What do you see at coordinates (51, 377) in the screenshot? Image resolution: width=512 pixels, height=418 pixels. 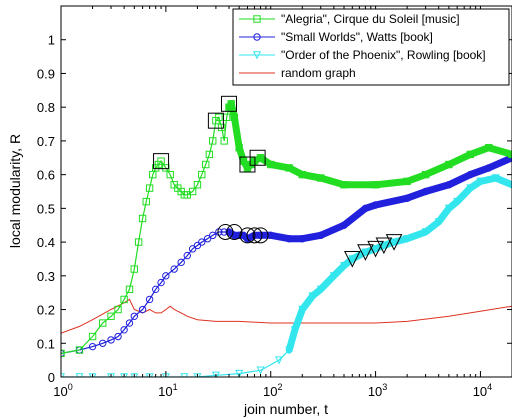 I see `y-tick-label-0: 0` at bounding box center [51, 377].